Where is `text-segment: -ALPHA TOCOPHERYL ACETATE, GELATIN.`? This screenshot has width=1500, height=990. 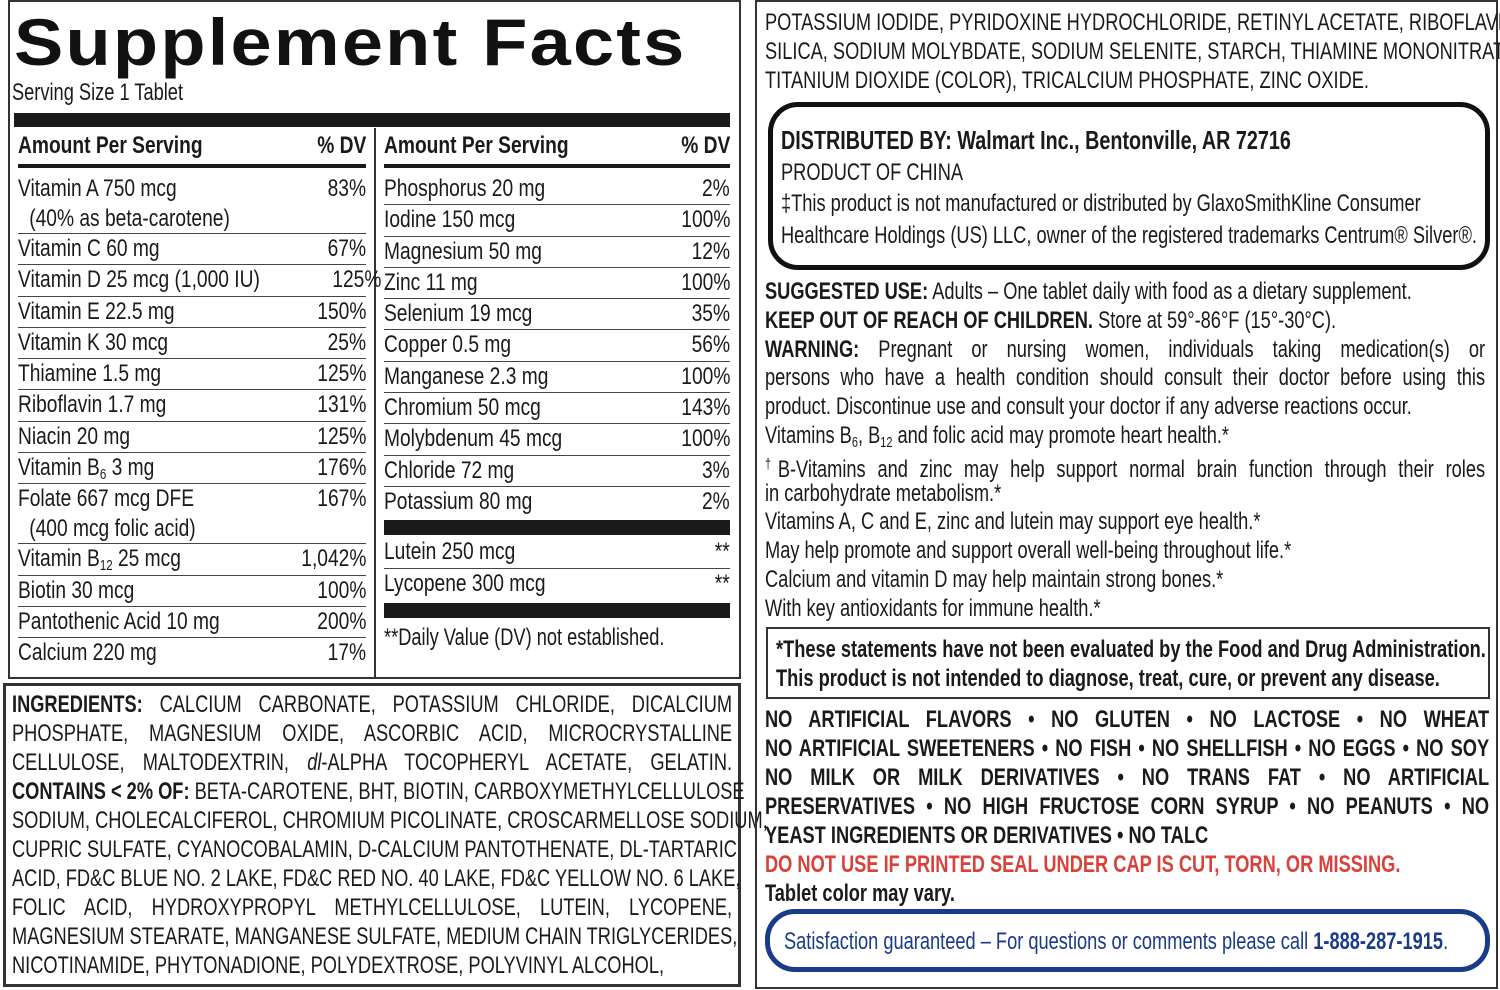
text-segment: -ALPHA TOCOPHERYL ACETATE, GELATIN. is located at coordinates (527, 762).